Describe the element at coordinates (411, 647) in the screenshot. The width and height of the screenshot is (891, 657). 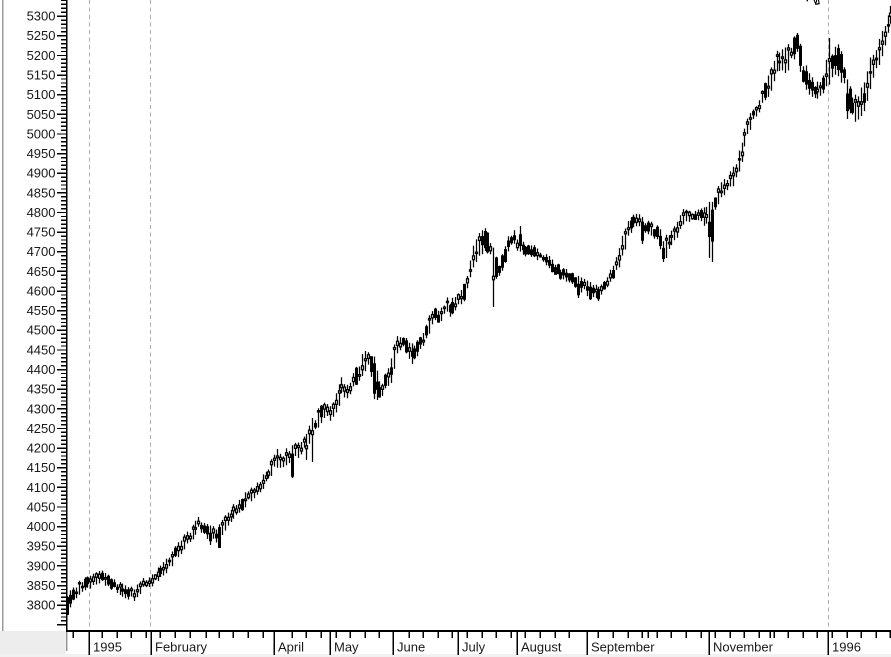
I see `svg-text: June` at that location.